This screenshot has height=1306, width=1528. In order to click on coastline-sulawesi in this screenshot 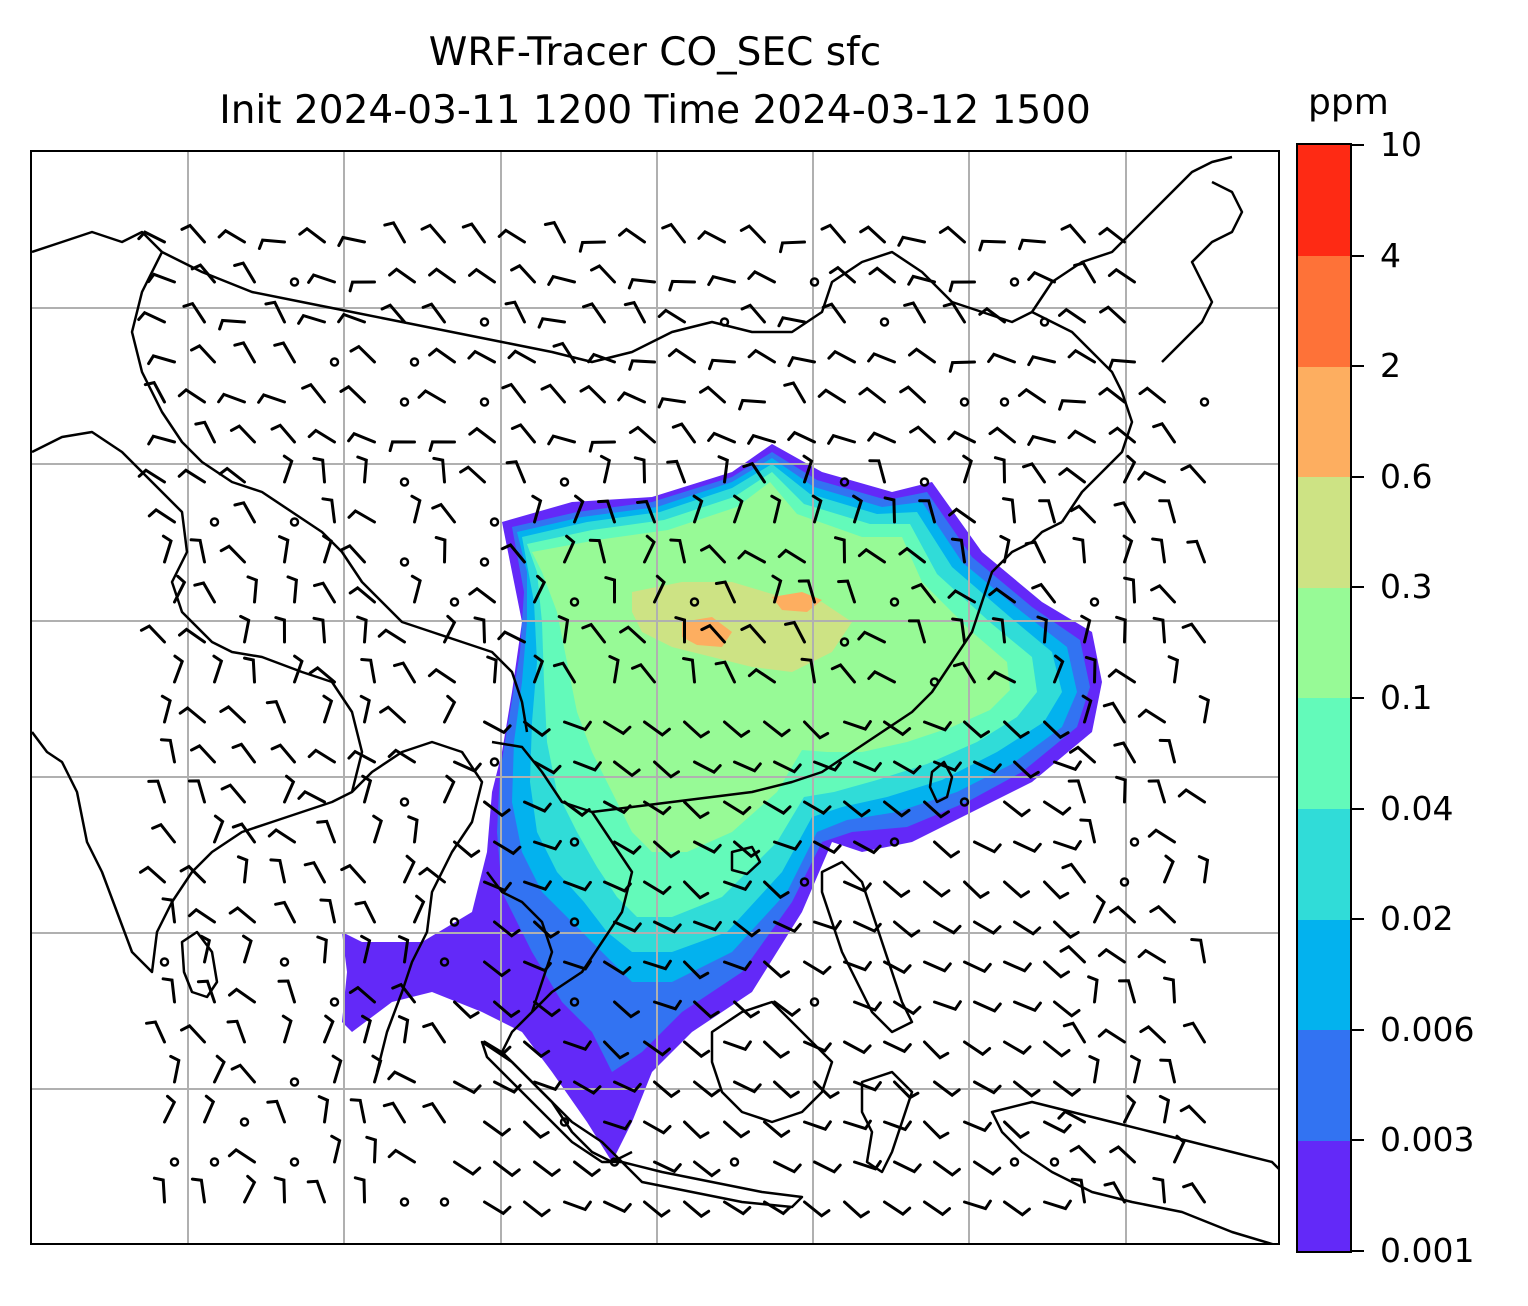, I will do `click(887, 1122)`.